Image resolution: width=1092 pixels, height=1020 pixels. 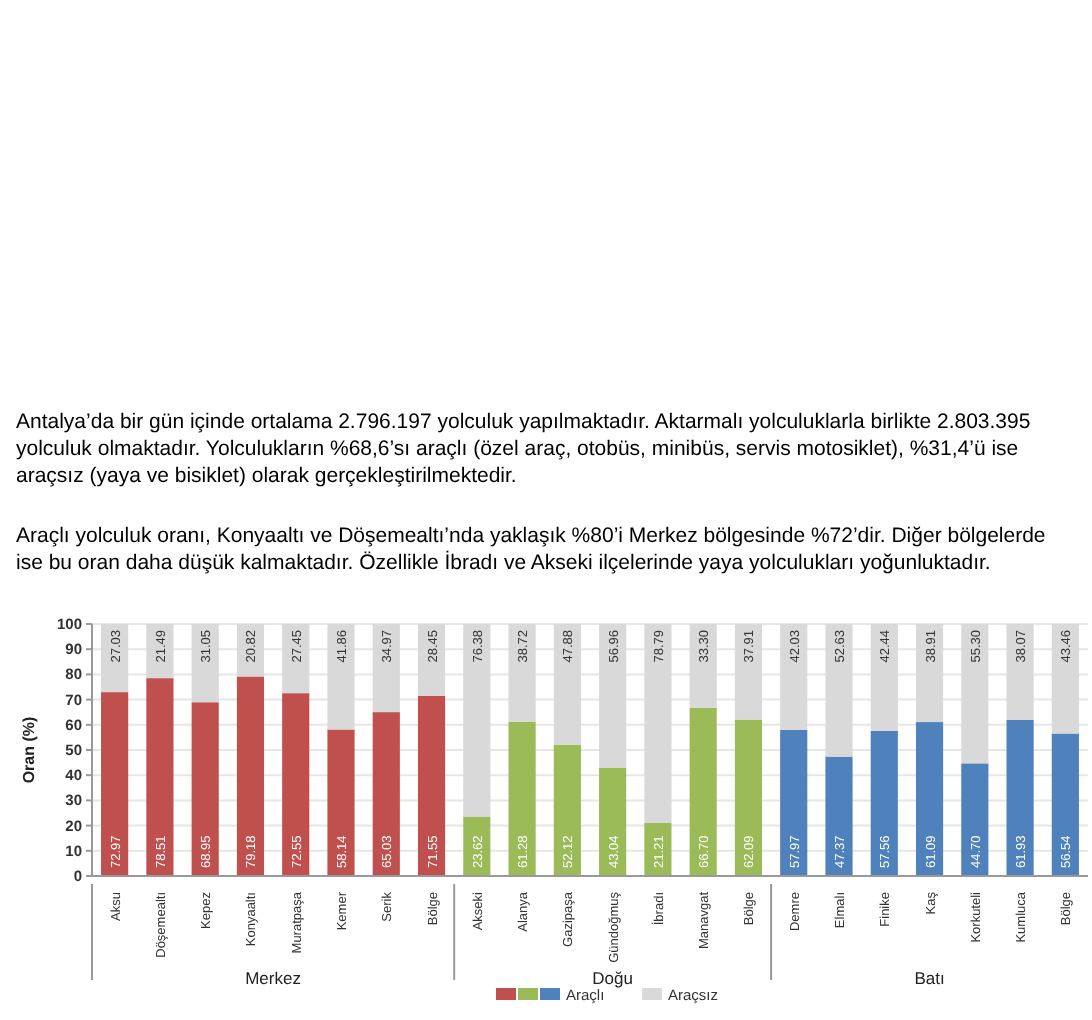 I want to click on text: Merkez, so click(x=273, y=978).